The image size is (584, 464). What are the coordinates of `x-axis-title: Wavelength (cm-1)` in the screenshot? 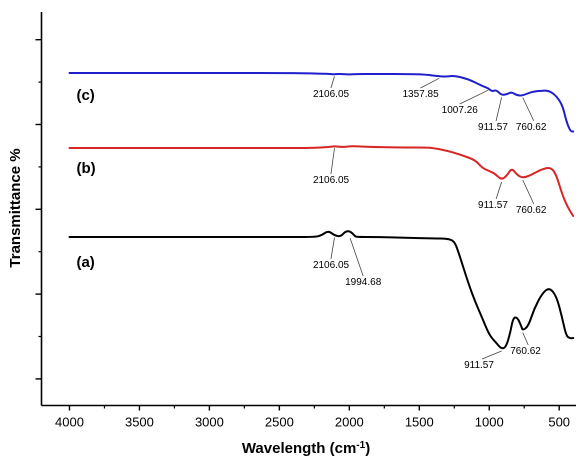 It's located at (306, 449).